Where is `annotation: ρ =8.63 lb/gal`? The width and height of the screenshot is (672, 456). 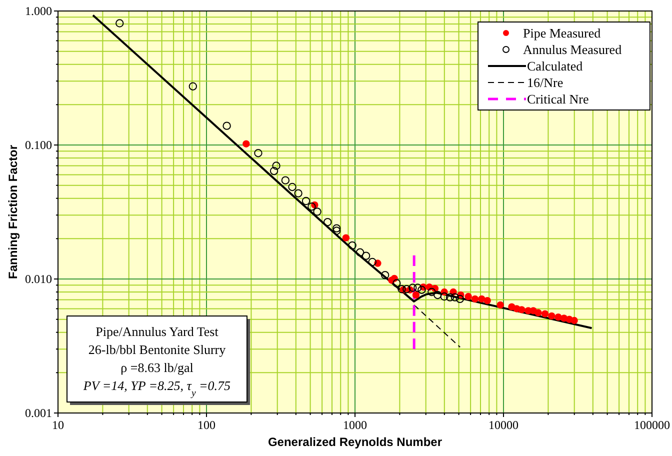 annotation: ρ =8.63 lb/gal is located at coordinates (157, 367).